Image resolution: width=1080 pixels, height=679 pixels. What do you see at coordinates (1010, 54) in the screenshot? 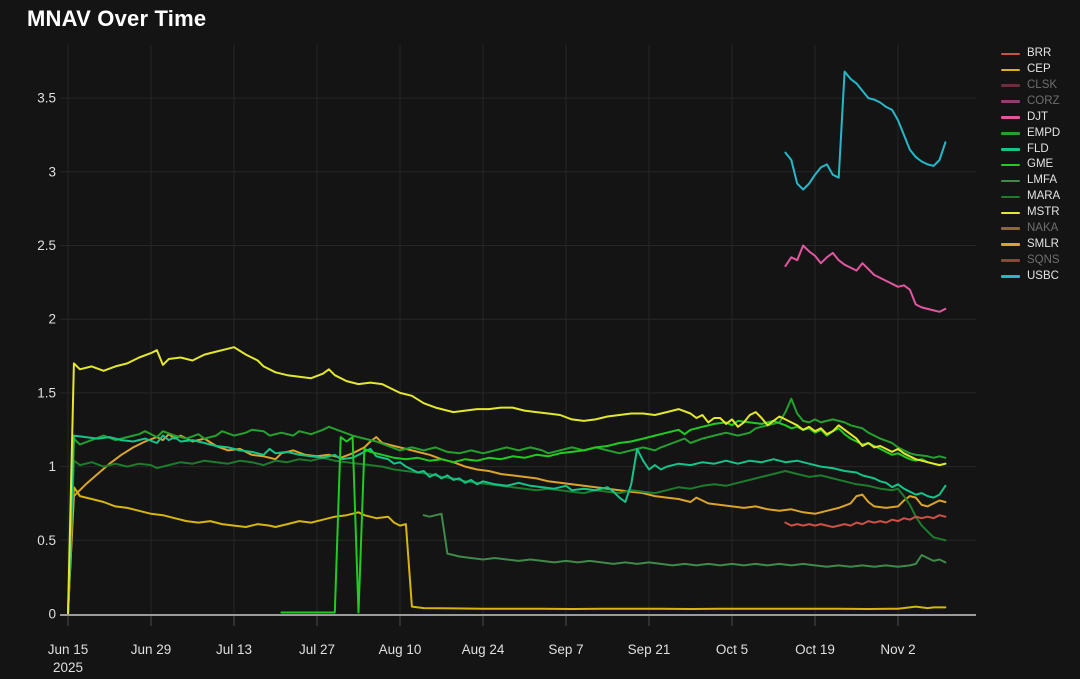
I see `legend-swatch-BRR` at bounding box center [1010, 54].